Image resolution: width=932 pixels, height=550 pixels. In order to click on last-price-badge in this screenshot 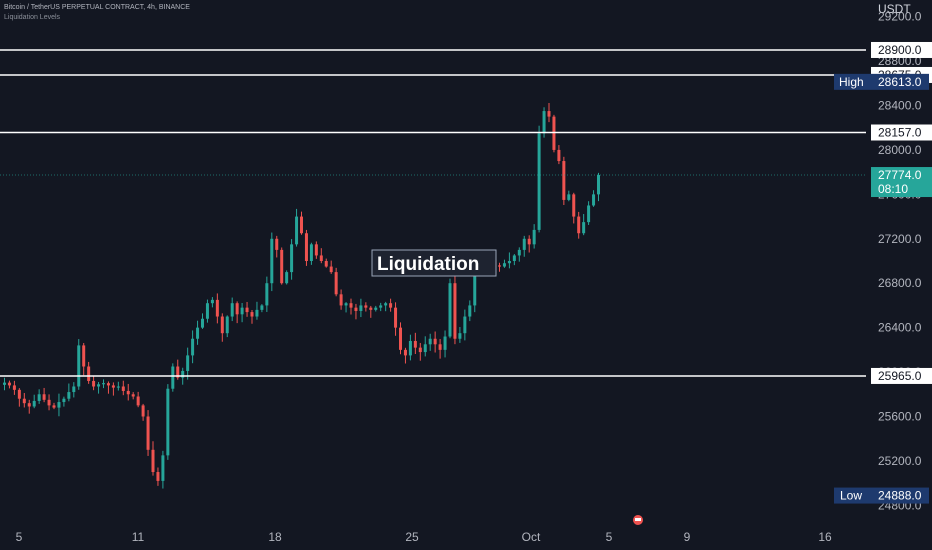, I will do `click(901, 182)`.